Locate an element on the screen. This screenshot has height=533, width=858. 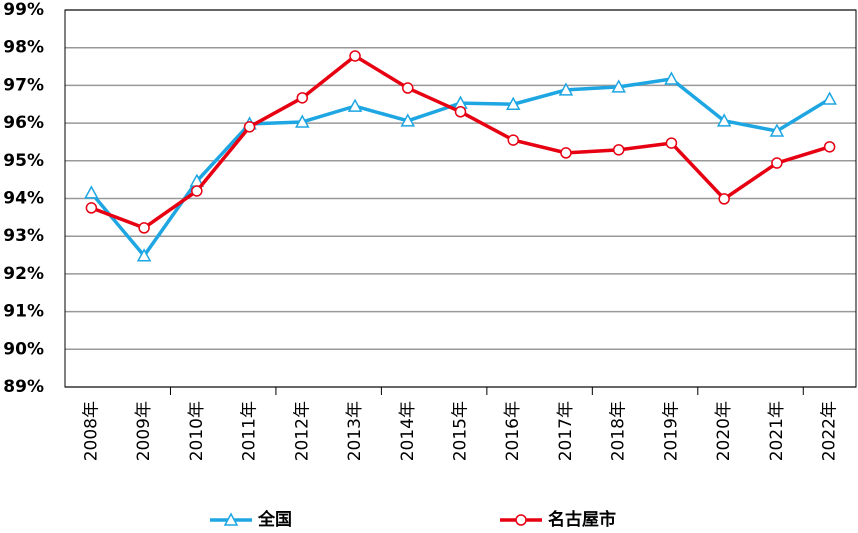
x-tick-label: 2008年 is located at coordinates (91, 431).